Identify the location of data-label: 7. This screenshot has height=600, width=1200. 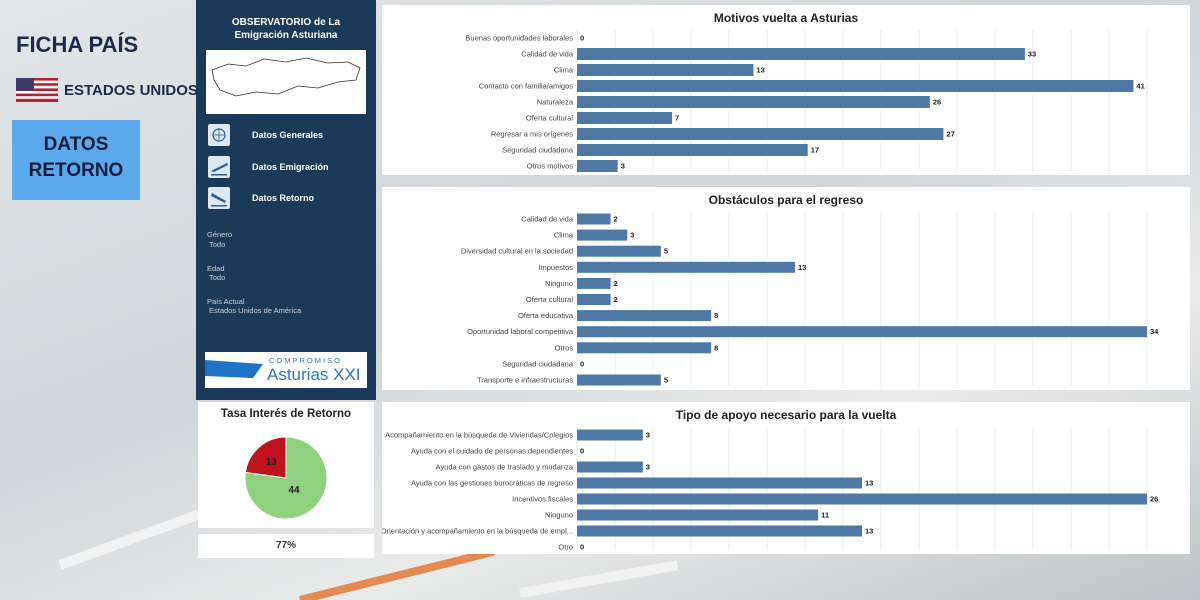
(677, 118).